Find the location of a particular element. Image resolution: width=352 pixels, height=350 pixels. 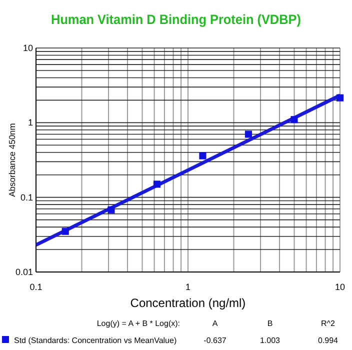

text: B is located at coordinates (270, 323).